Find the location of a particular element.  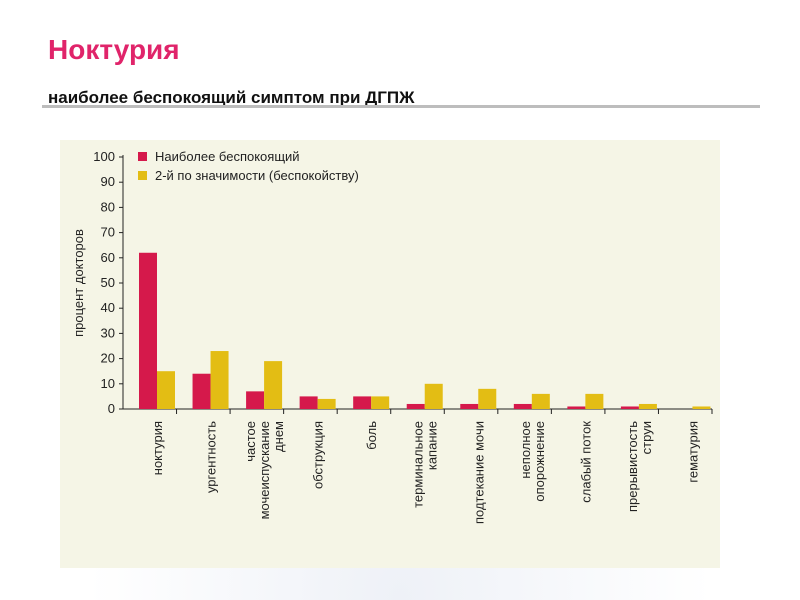

slide-subtitle: наиболее беспокоящий симптом при ДГПЖ is located at coordinates (231, 97).